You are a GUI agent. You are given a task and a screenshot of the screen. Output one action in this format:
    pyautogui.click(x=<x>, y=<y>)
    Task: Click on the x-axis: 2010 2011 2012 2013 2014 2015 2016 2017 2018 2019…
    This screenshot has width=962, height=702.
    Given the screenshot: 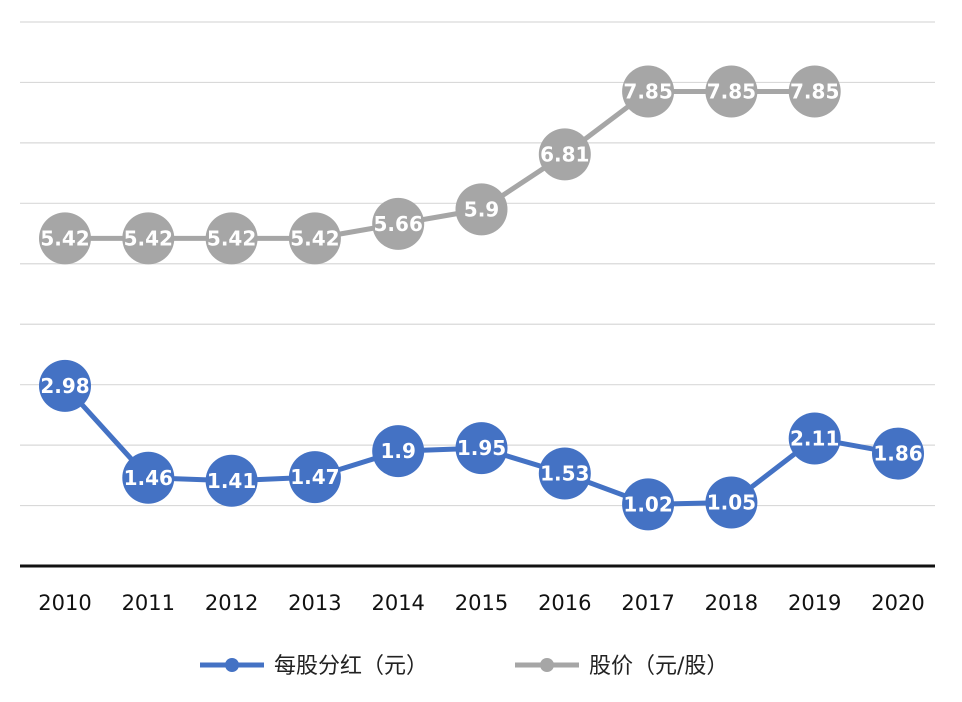 What is the action you would take?
    pyautogui.click(x=477, y=589)
    